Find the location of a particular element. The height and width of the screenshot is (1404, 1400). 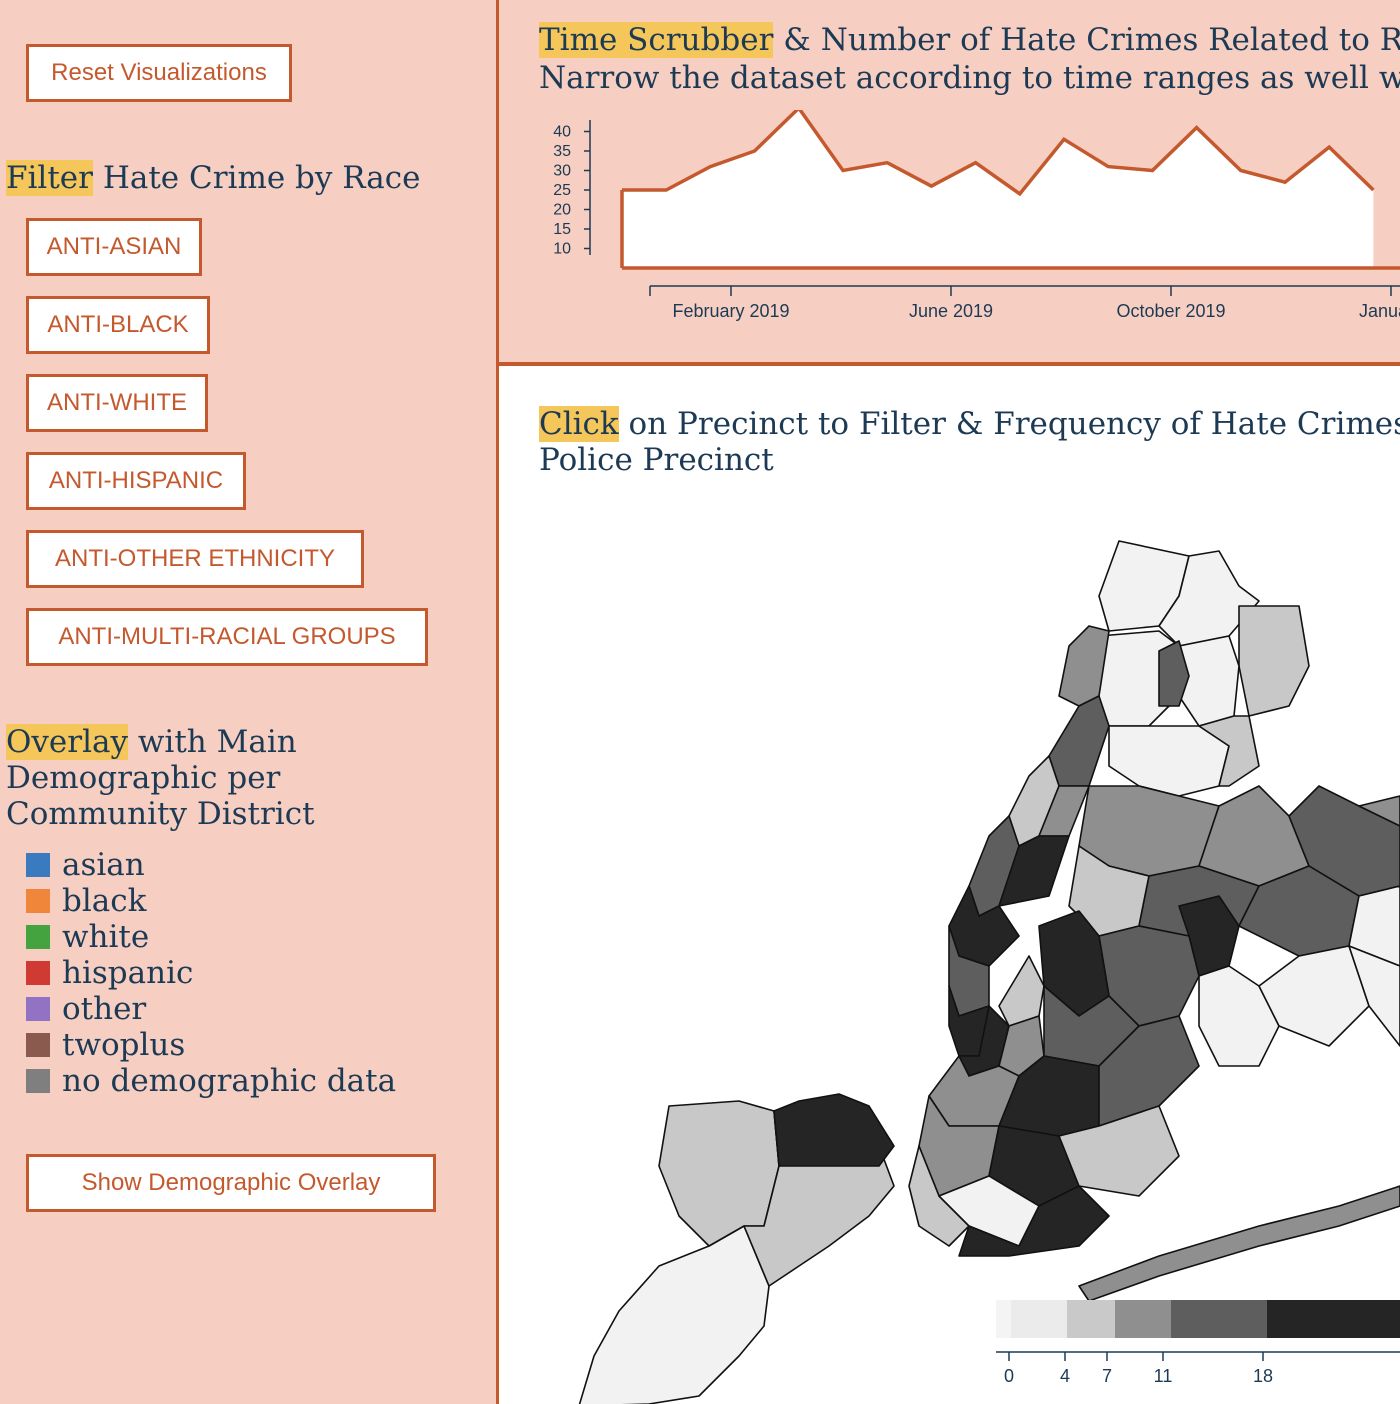

map-title-highlight: Click is located at coordinates (579, 424).